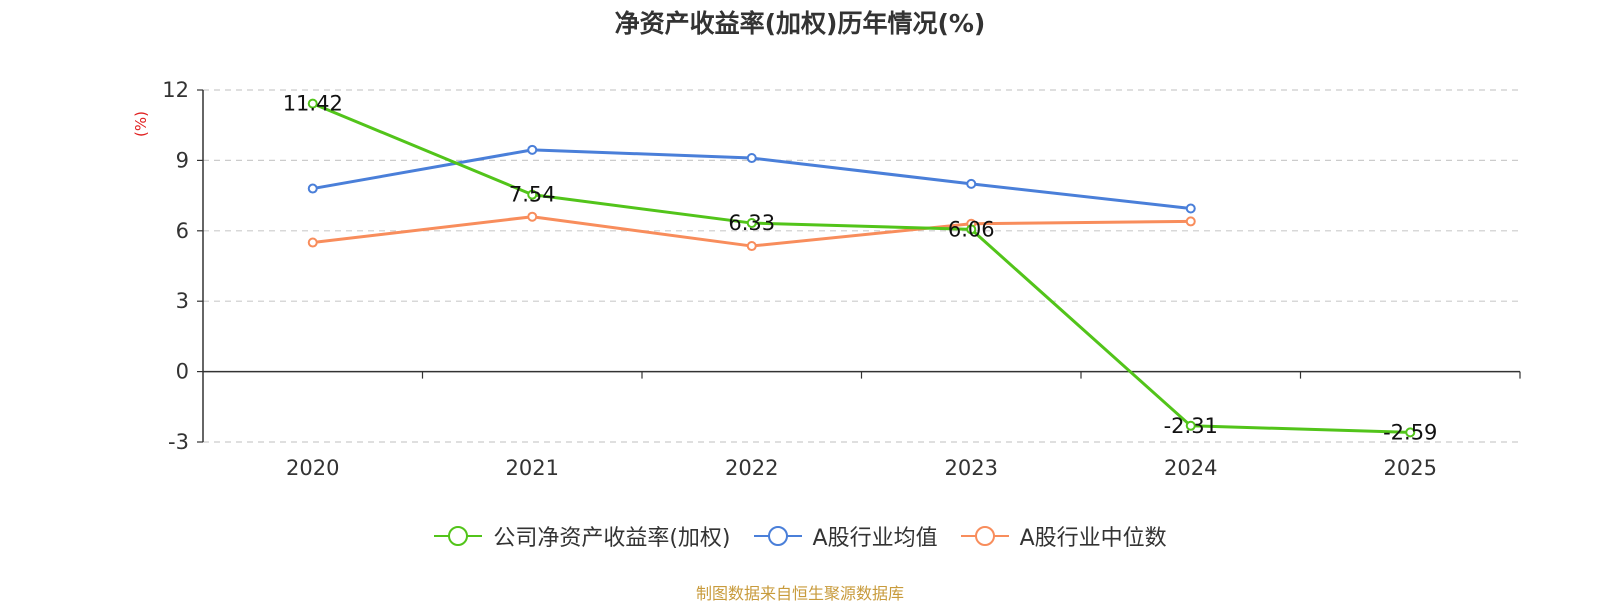 This screenshot has width=1600, height=604. What do you see at coordinates (312, 468) in the screenshot?
I see `x-tick-label: 2020` at bounding box center [312, 468].